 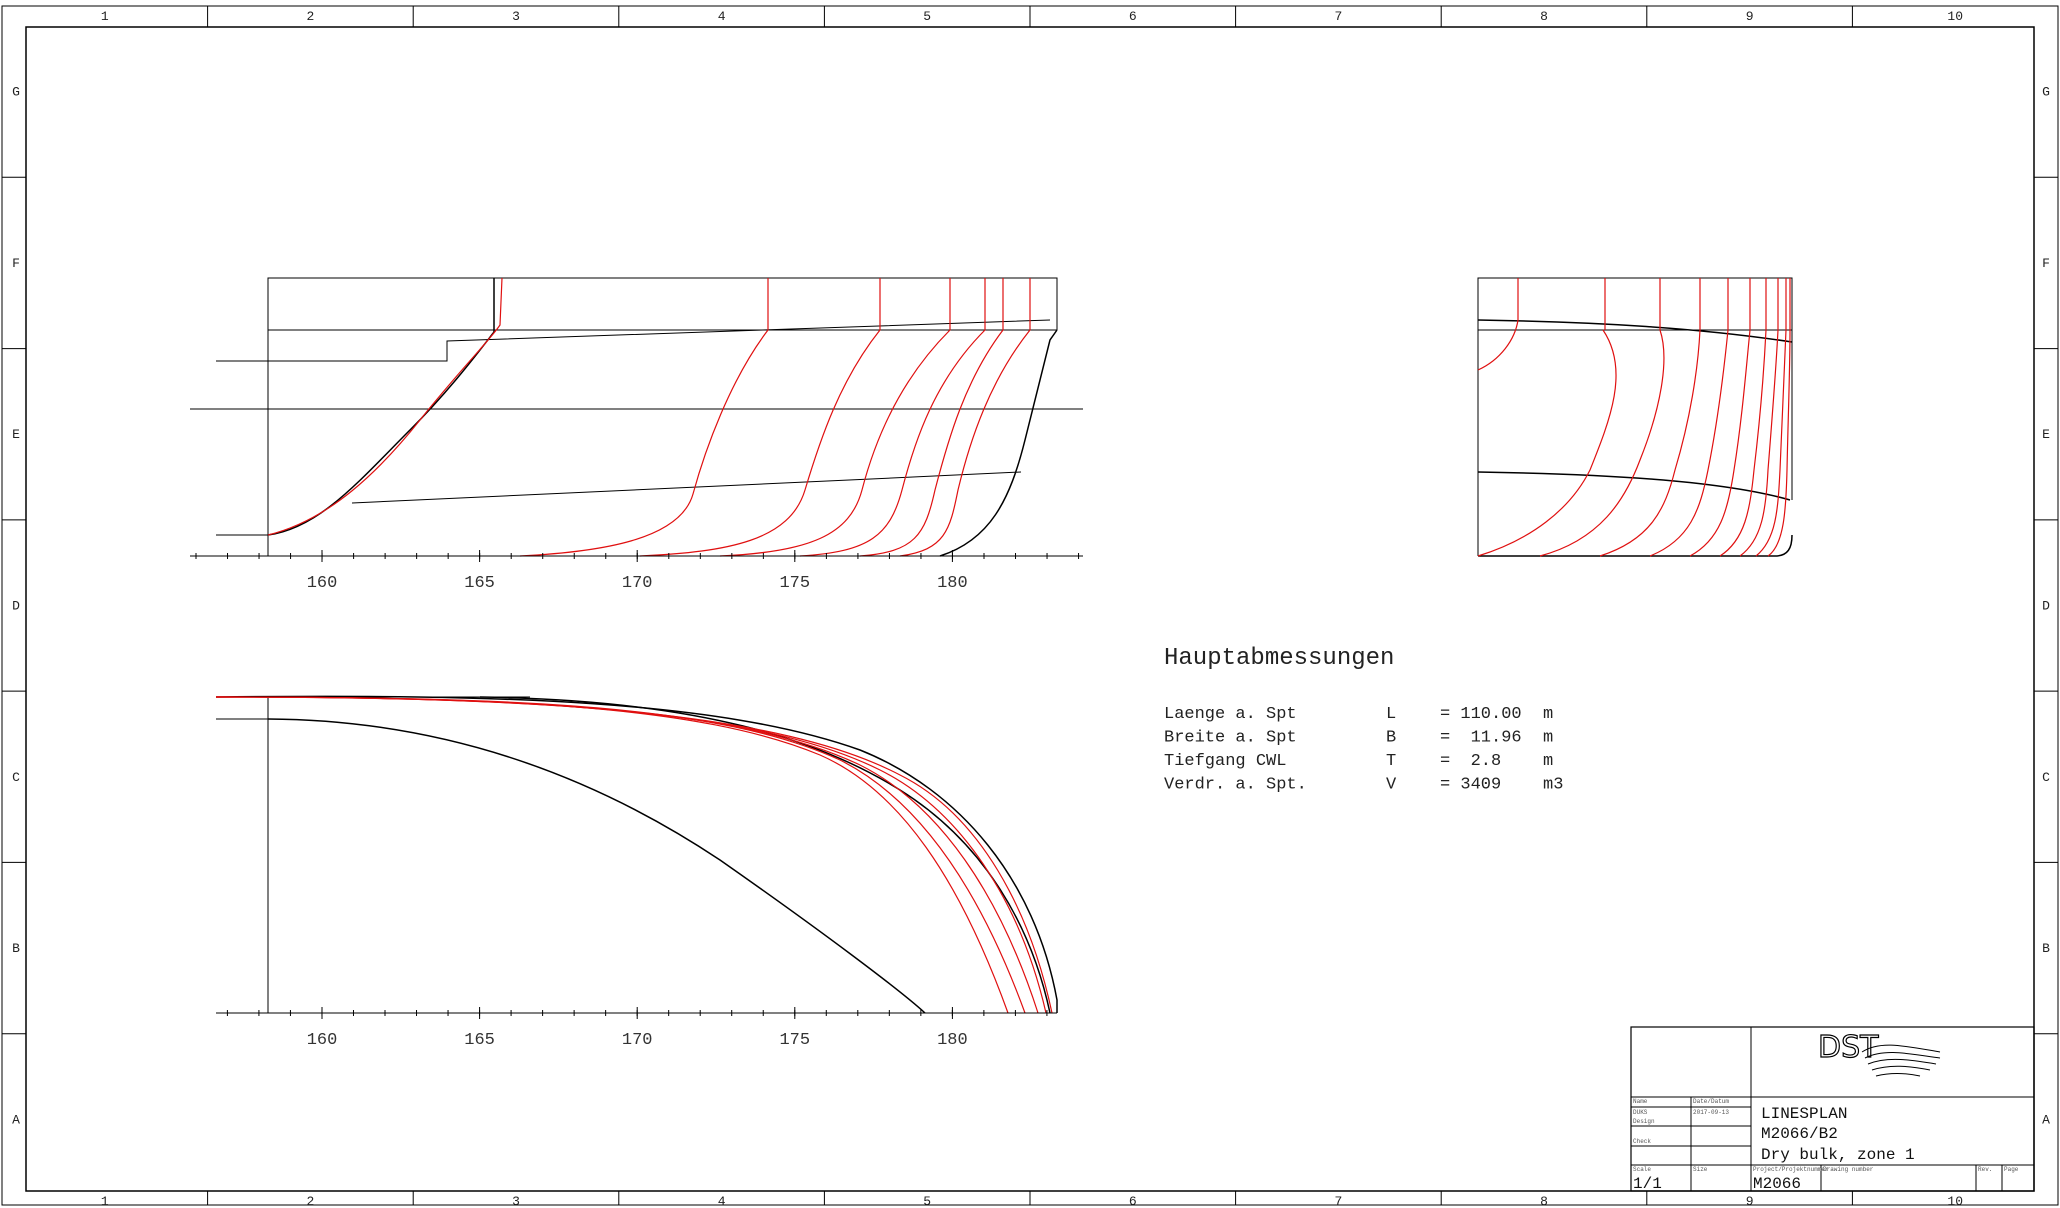 What do you see at coordinates (1235, 785) in the screenshot?
I see `dimension-label: Verdr. a. Spt.` at bounding box center [1235, 785].